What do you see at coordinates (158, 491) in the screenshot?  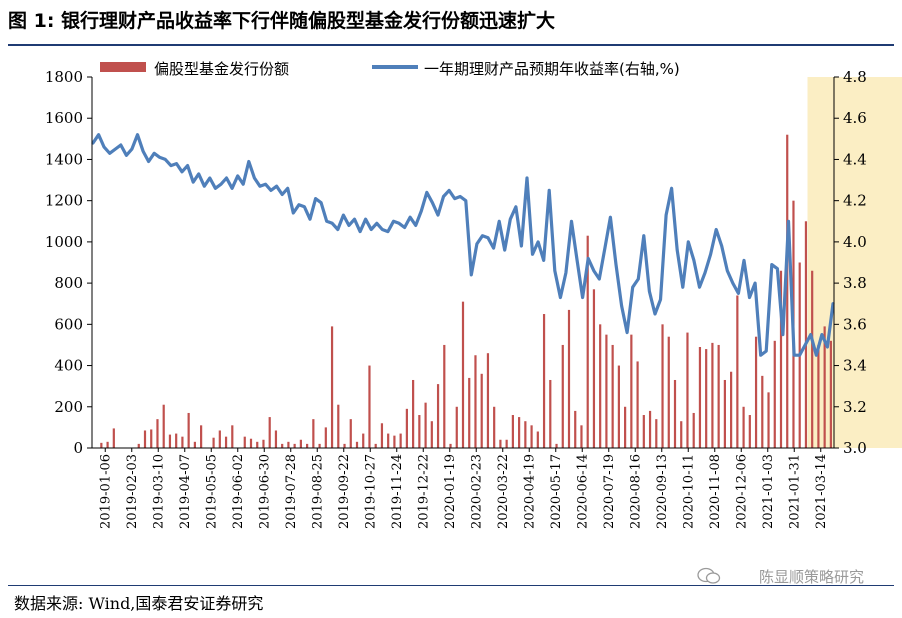 I see `x-tick-label: 2019-03-10` at bounding box center [158, 491].